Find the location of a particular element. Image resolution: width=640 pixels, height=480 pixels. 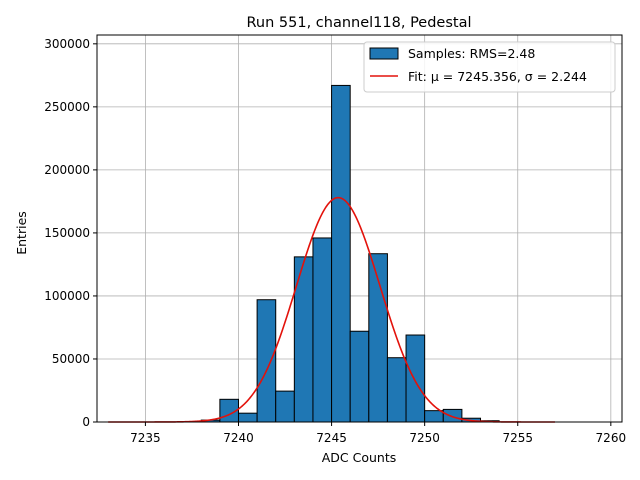

y-tick-label: 150000 is located at coordinates (67, 233).